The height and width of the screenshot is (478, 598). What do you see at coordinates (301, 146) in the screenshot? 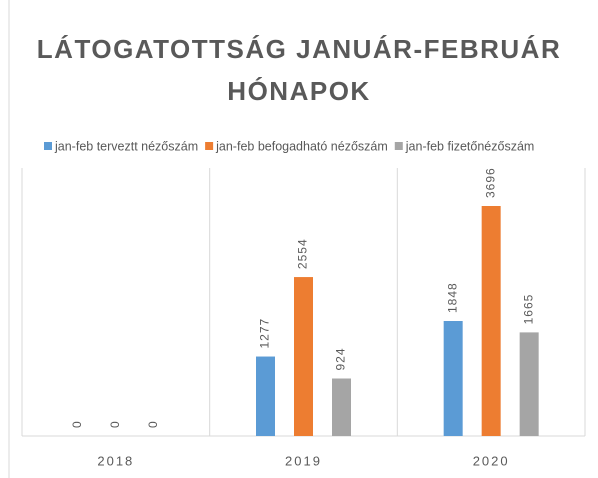
I see `legend-label: jan-feb befogadható nézőszám` at bounding box center [301, 146].